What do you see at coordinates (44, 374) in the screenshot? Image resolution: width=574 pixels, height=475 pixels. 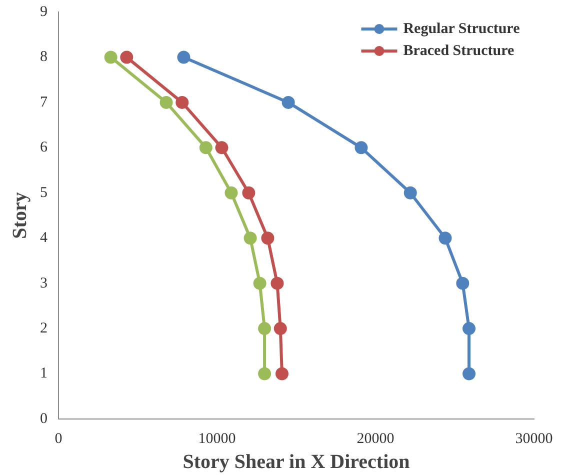 I see `y-tick-label: 1` at bounding box center [44, 374].